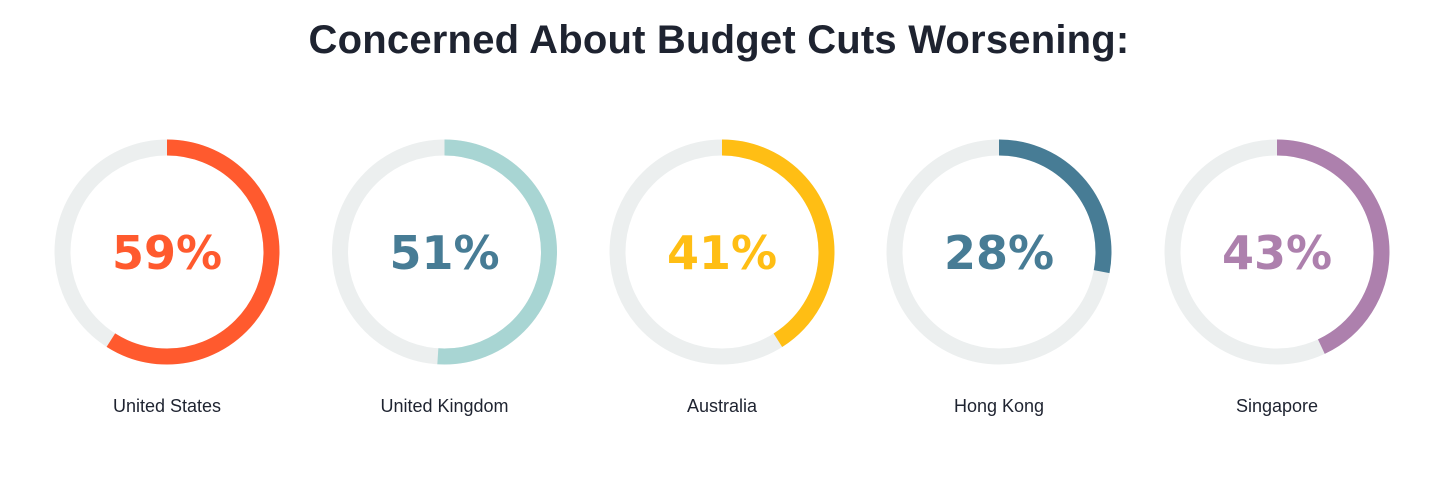 The image size is (1438, 487). I want to click on percentage-label: 41%, so click(722, 253).